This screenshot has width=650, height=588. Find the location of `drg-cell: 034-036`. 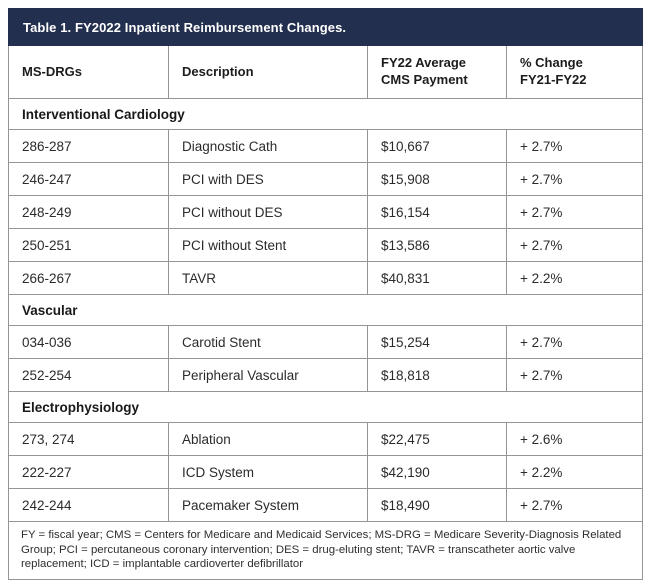

drg-cell: 034-036 is located at coordinates (88, 342).